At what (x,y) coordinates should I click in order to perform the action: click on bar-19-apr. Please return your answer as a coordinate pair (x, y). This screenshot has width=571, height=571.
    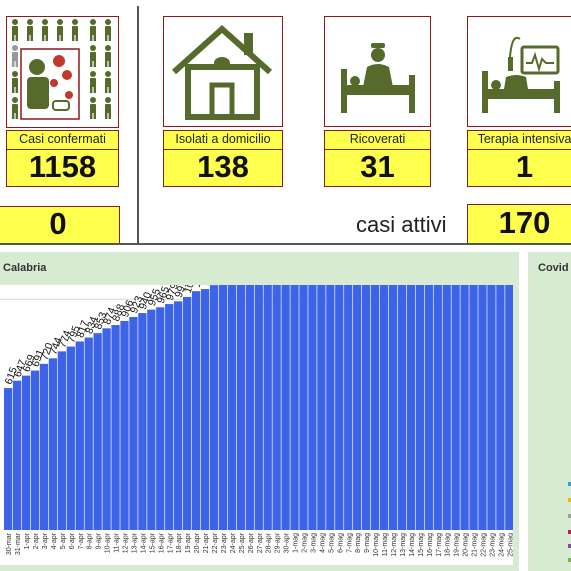
    Looking at the image, I should click on (187, 413).